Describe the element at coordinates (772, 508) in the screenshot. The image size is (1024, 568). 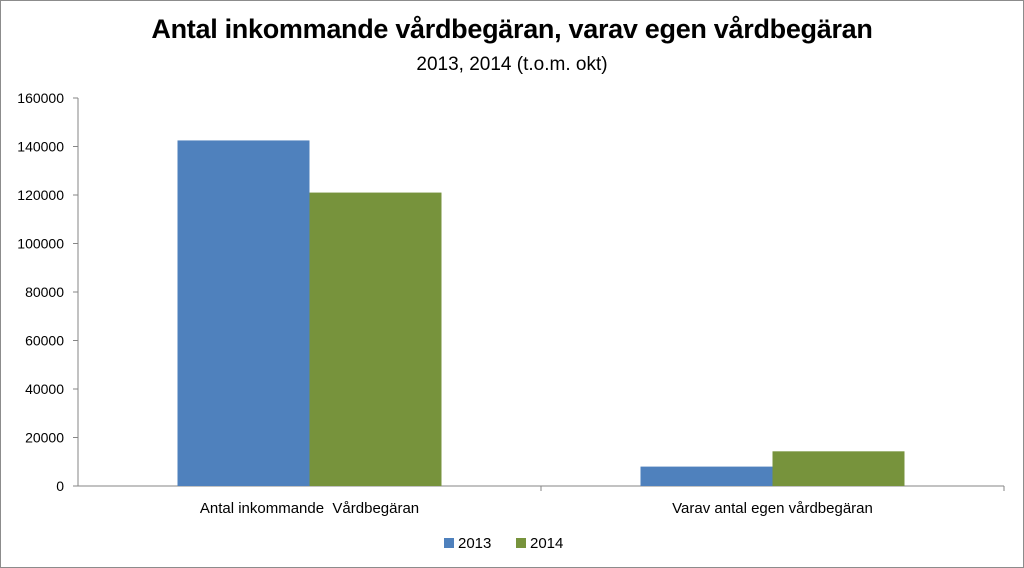
I see `category-label: Varav antal egen vårdbegäran` at that location.